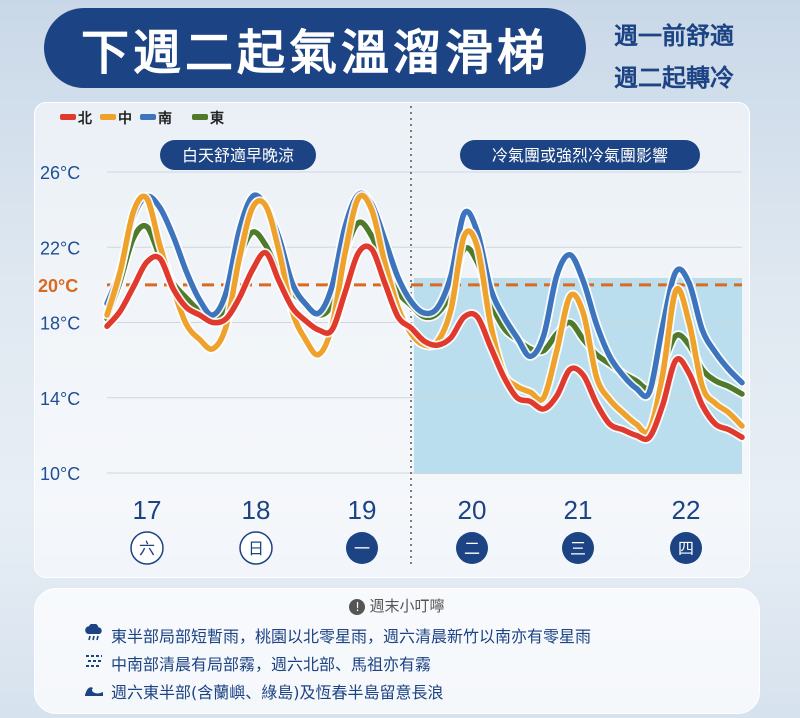 Image resolution: width=800 pixels, height=718 pixels. What do you see at coordinates (60, 474) in the screenshot?
I see `y-tick-label: 10°C` at bounding box center [60, 474].